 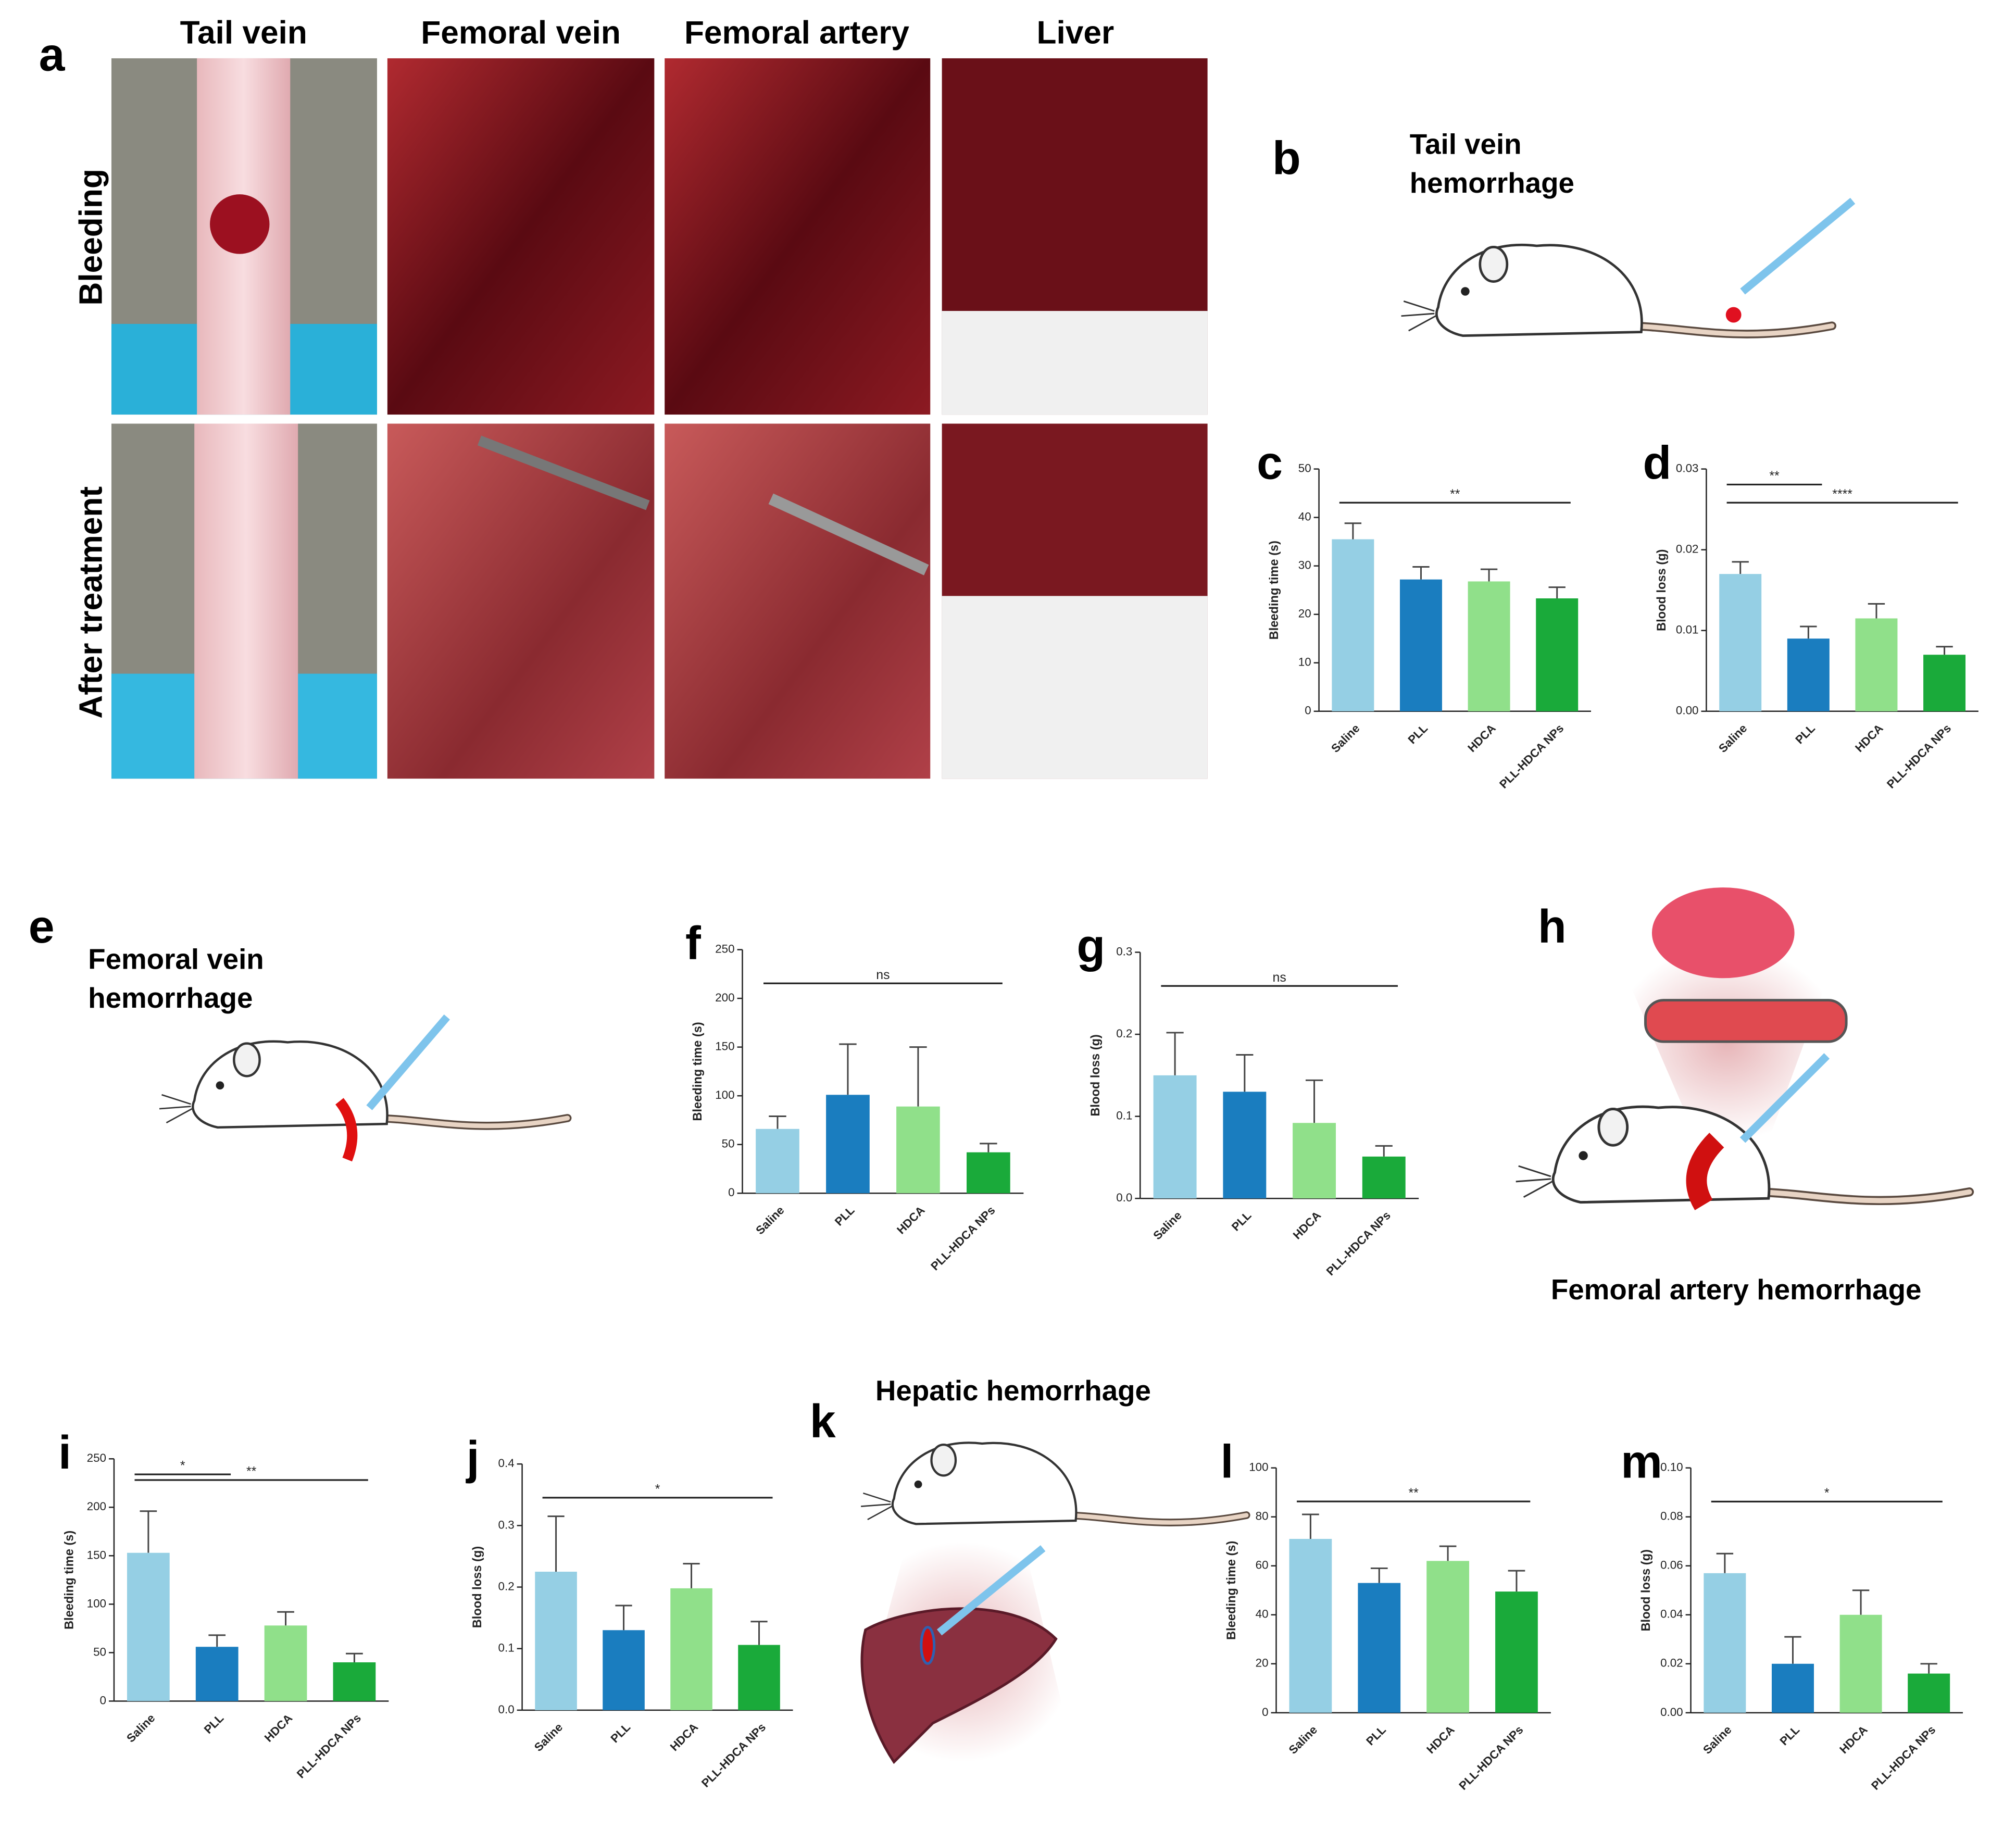 I want to click on y-tick-label: 0.3, so click(x=1124, y=951).